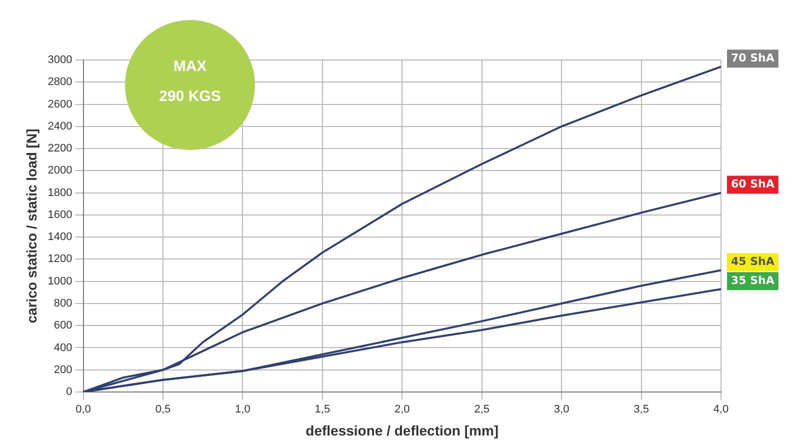 Image resolution: width=785 pixels, height=448 pixels. Describe the element at coordinates (60, 104) in the screenshot. I see `y-tick-label: 2600` at that location.